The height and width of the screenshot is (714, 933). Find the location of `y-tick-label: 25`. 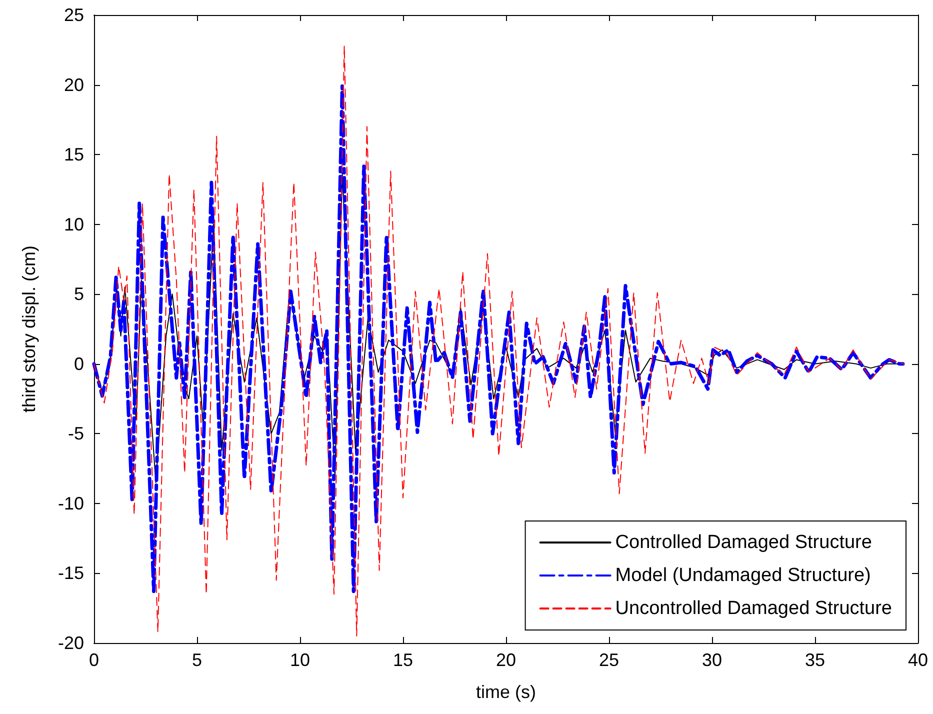

y-tick-label: 25 is located at coordinates (74, 15).